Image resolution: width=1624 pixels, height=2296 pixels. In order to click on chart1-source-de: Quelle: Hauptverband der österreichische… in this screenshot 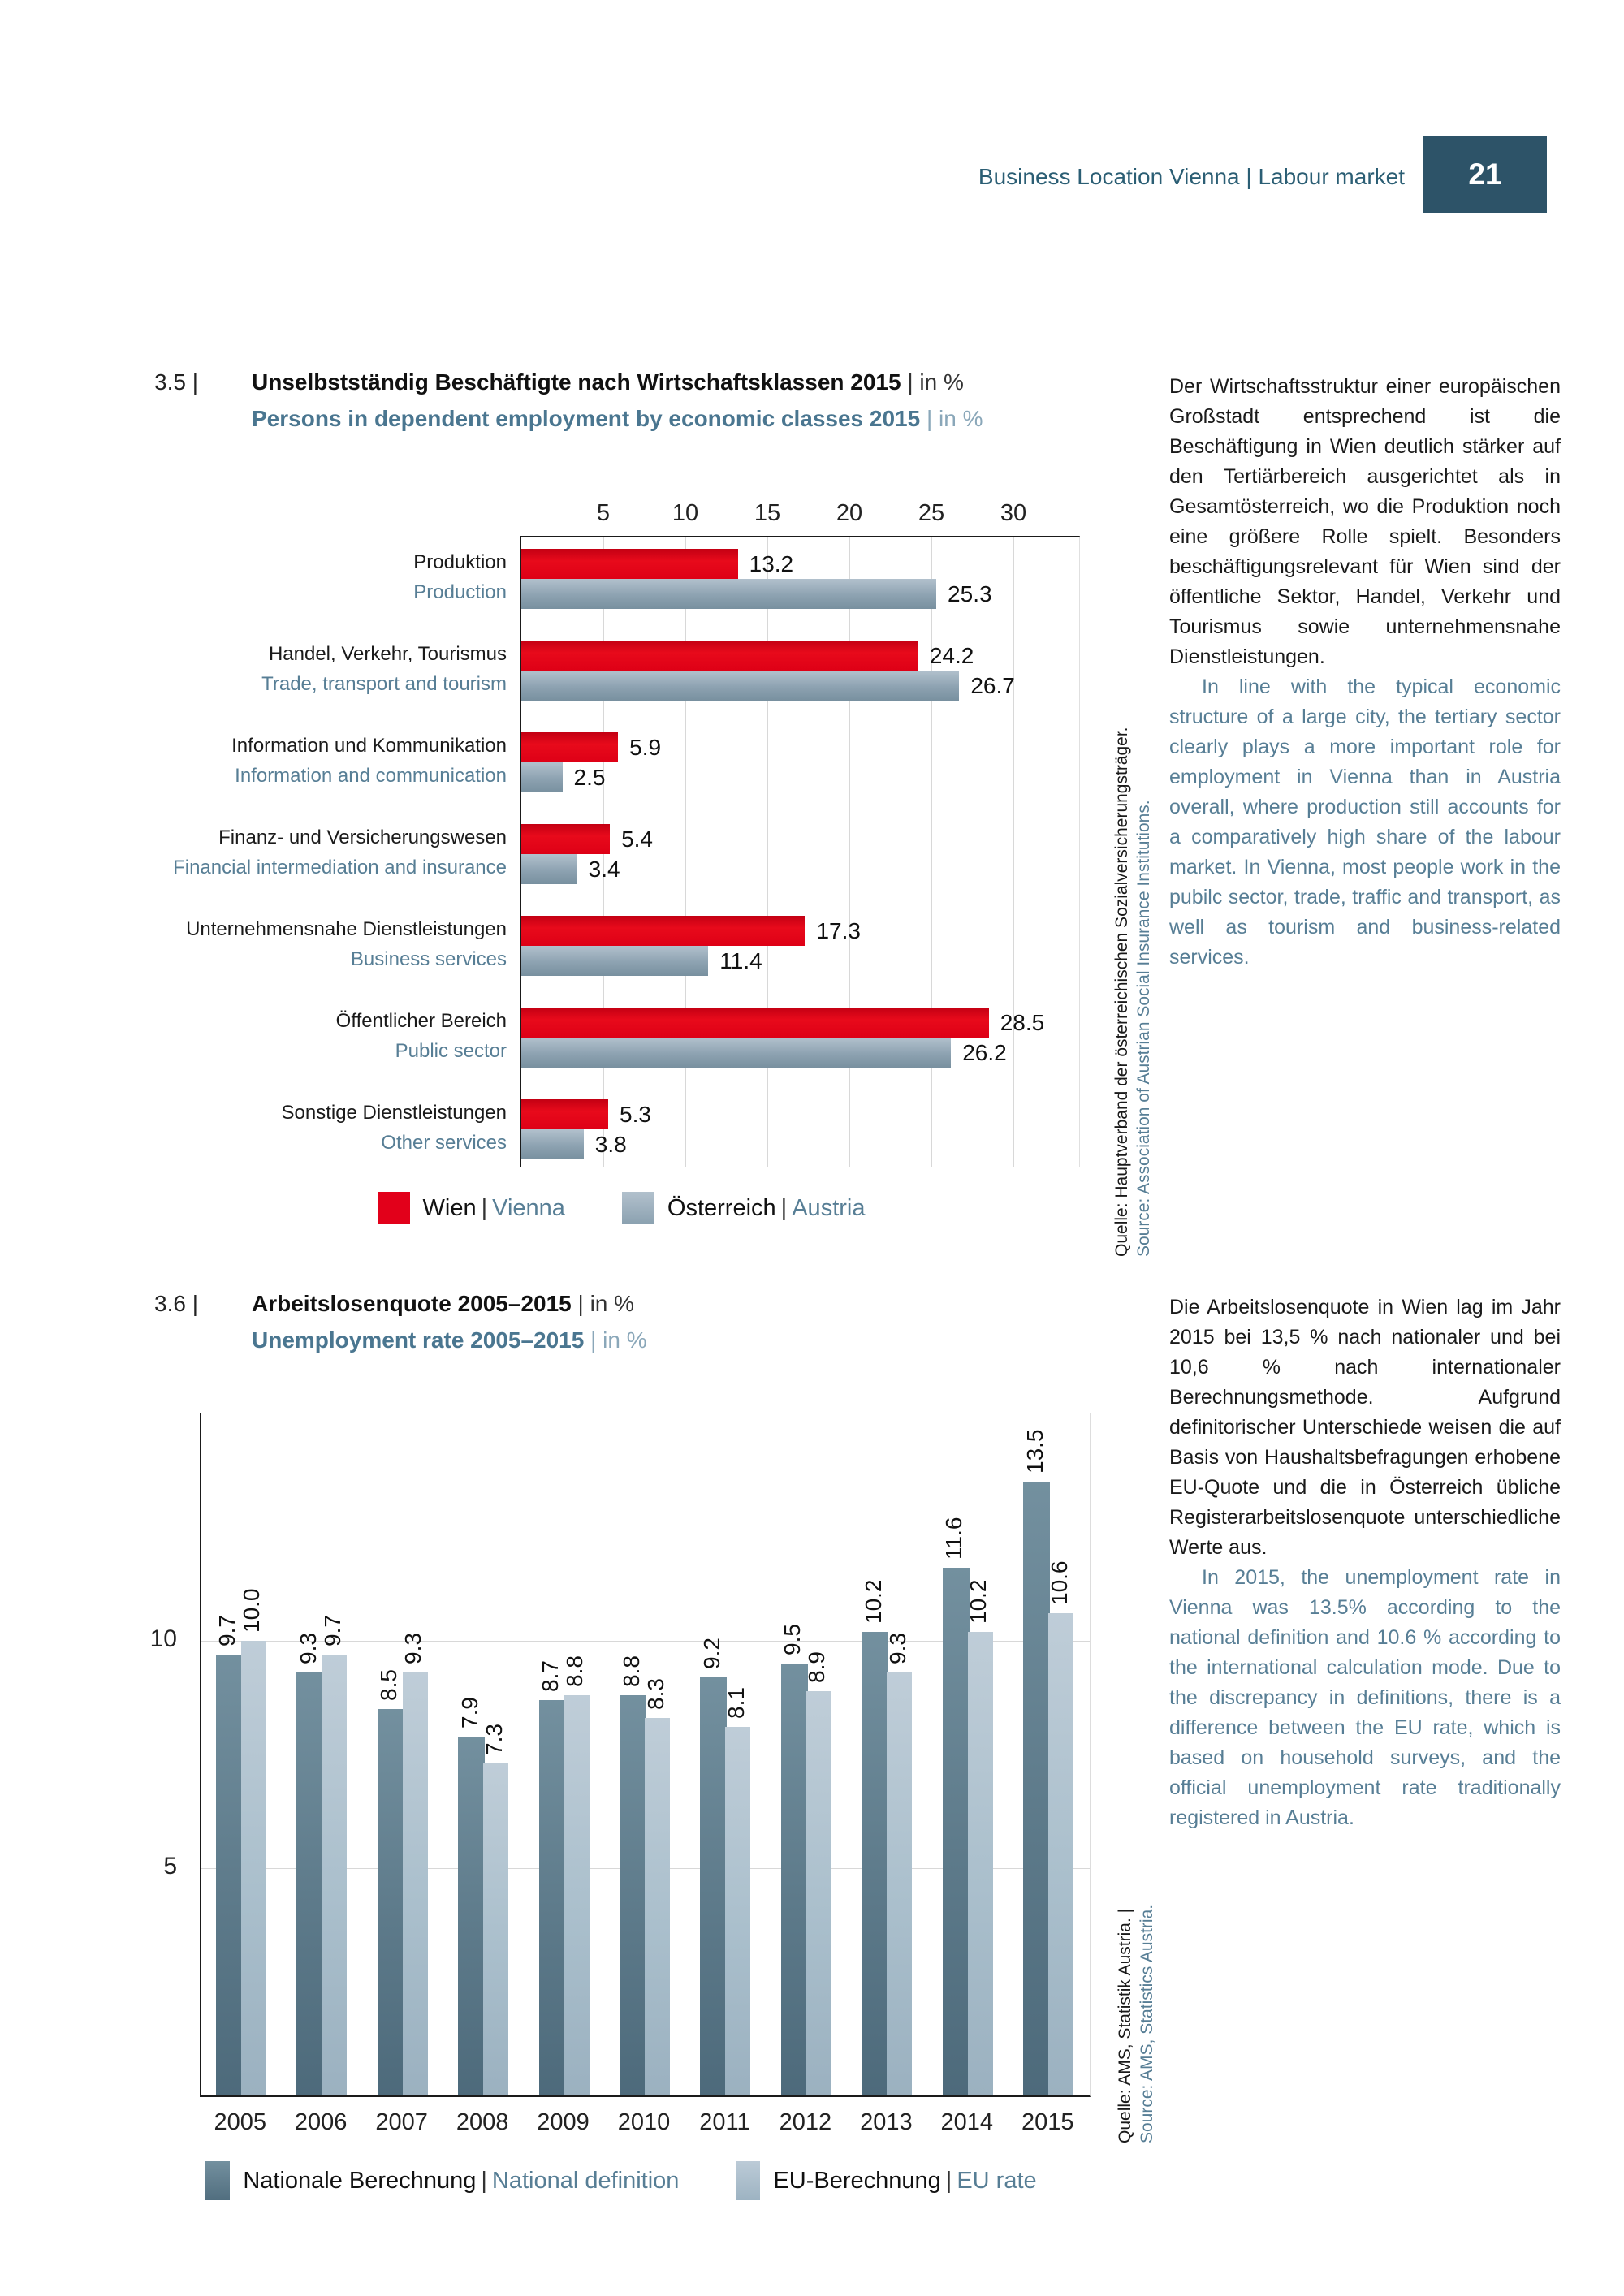, I will do `click(1121, 992)`.